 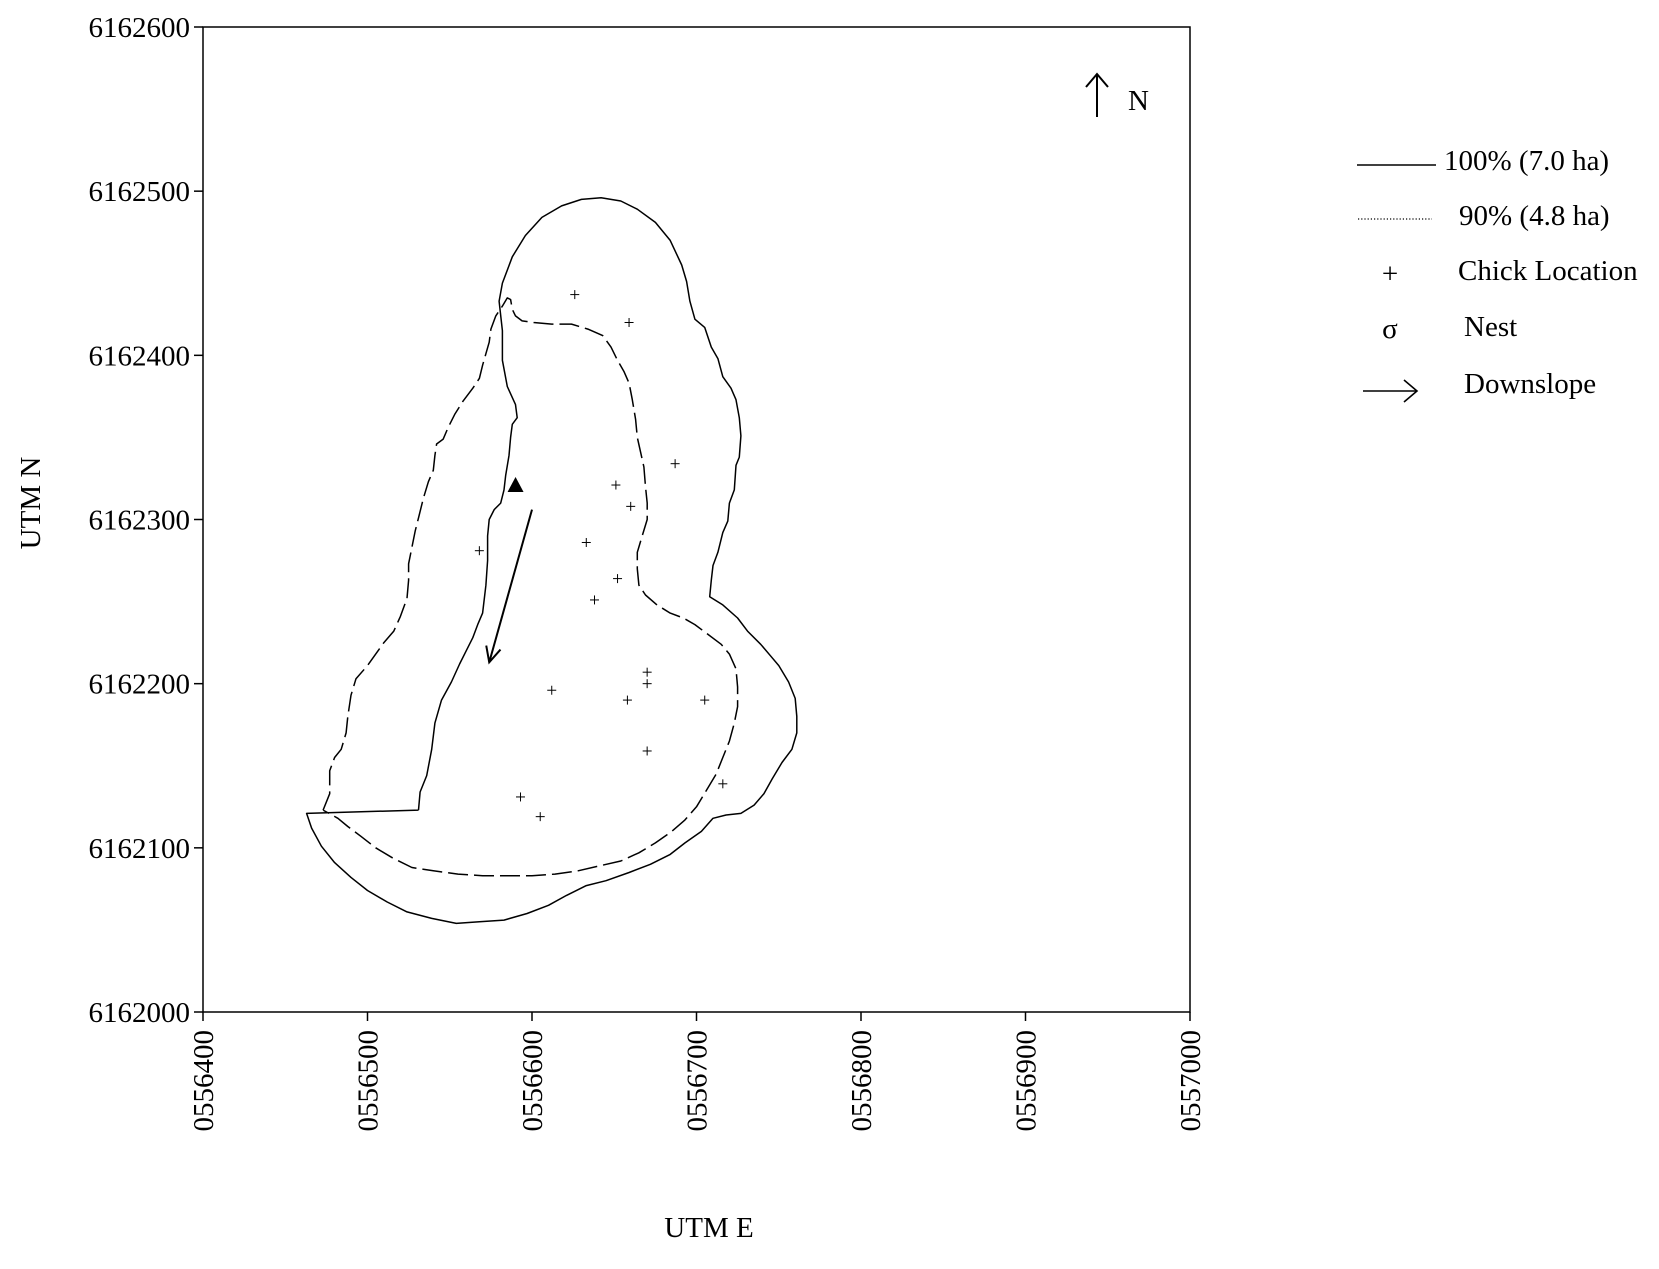 I want to click on x-tick-label-5: 0556900, so click(x=1027, y=1081).